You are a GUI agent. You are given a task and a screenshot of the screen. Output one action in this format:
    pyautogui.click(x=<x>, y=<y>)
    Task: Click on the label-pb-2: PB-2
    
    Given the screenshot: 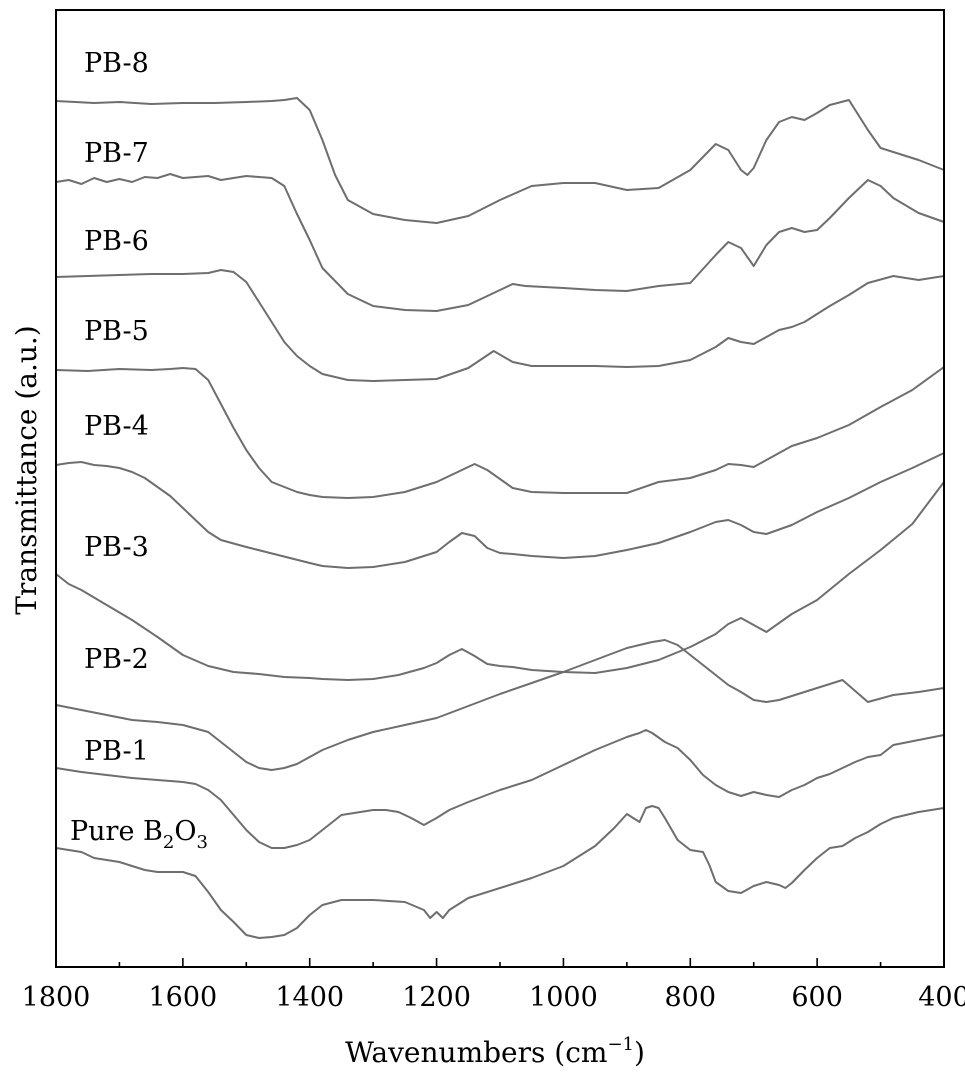 What is the action you would take?
    pyautogui.click(x=116, y=659)
    